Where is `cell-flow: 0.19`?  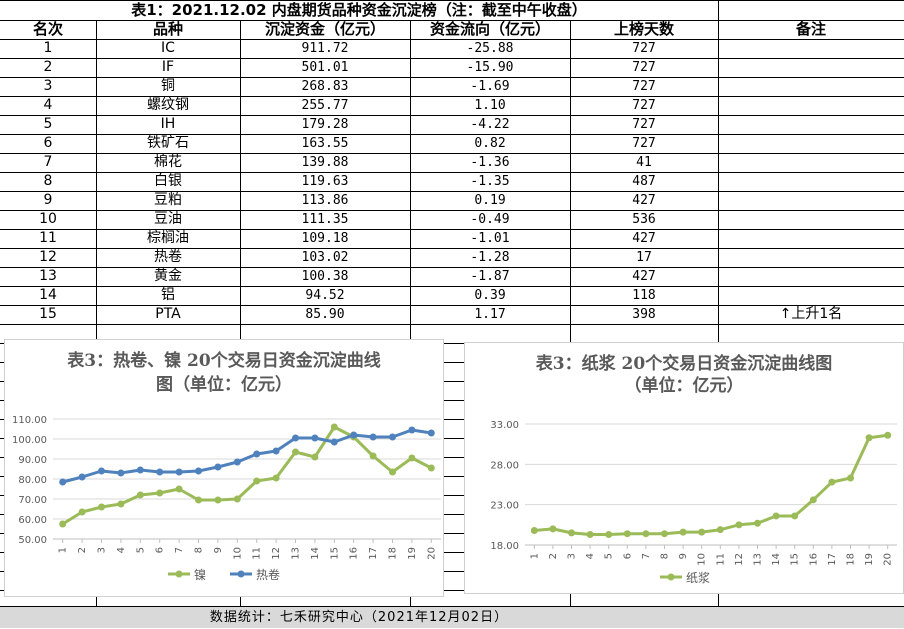 cell-flow: 0.19 is located at coordinates (490, 200).